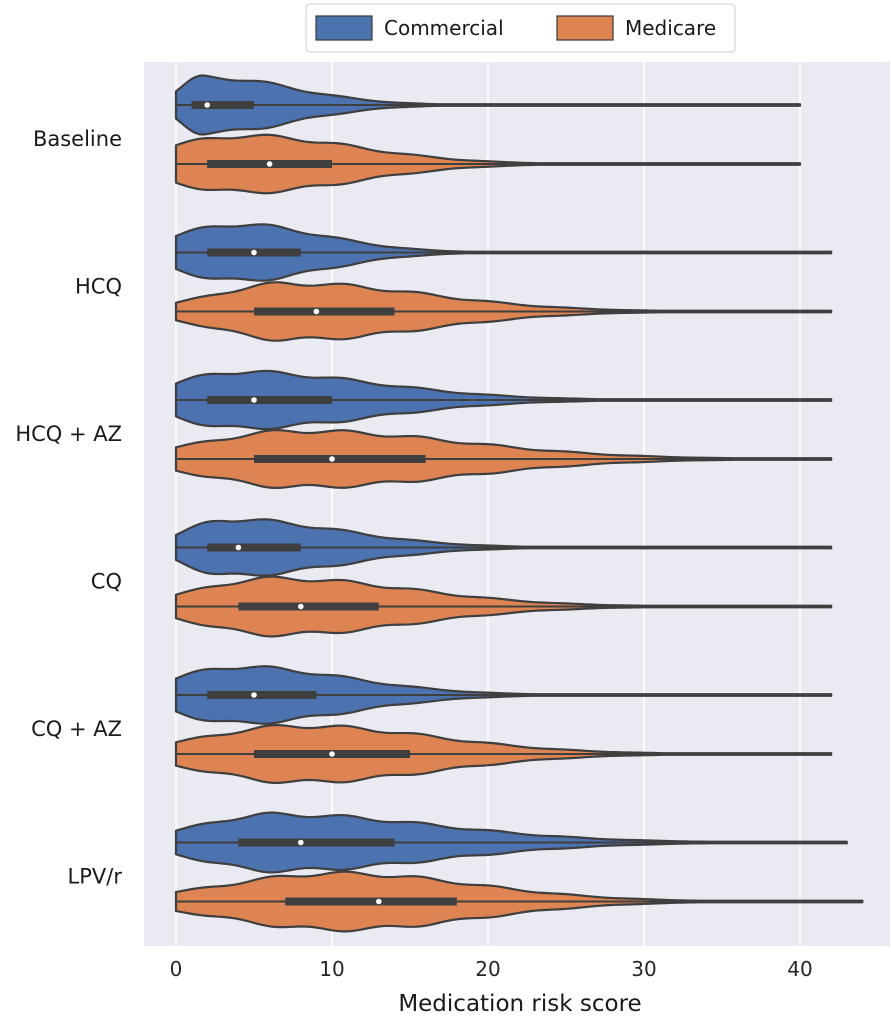 This screenshot has height=1019, width=891. I want to click on median-marker-hcq-az-commercial, so click(254, 400).